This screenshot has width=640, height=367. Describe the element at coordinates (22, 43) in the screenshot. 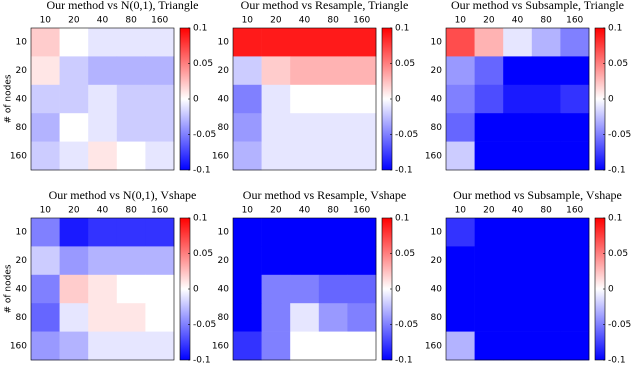

I see `y-tick-label: 10` at that location.